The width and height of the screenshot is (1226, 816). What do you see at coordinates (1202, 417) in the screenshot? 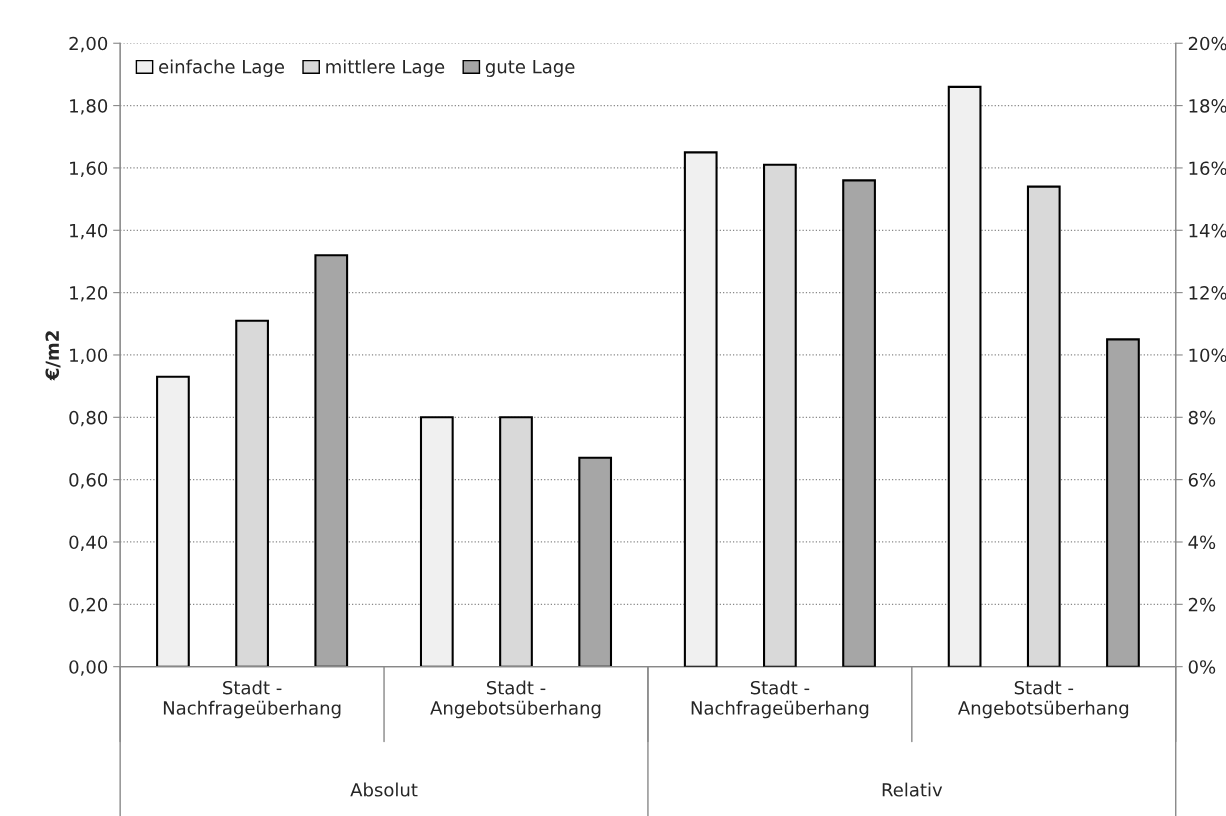
I see `y2-tick-label: 8%` at bounding box center [1202, 417].